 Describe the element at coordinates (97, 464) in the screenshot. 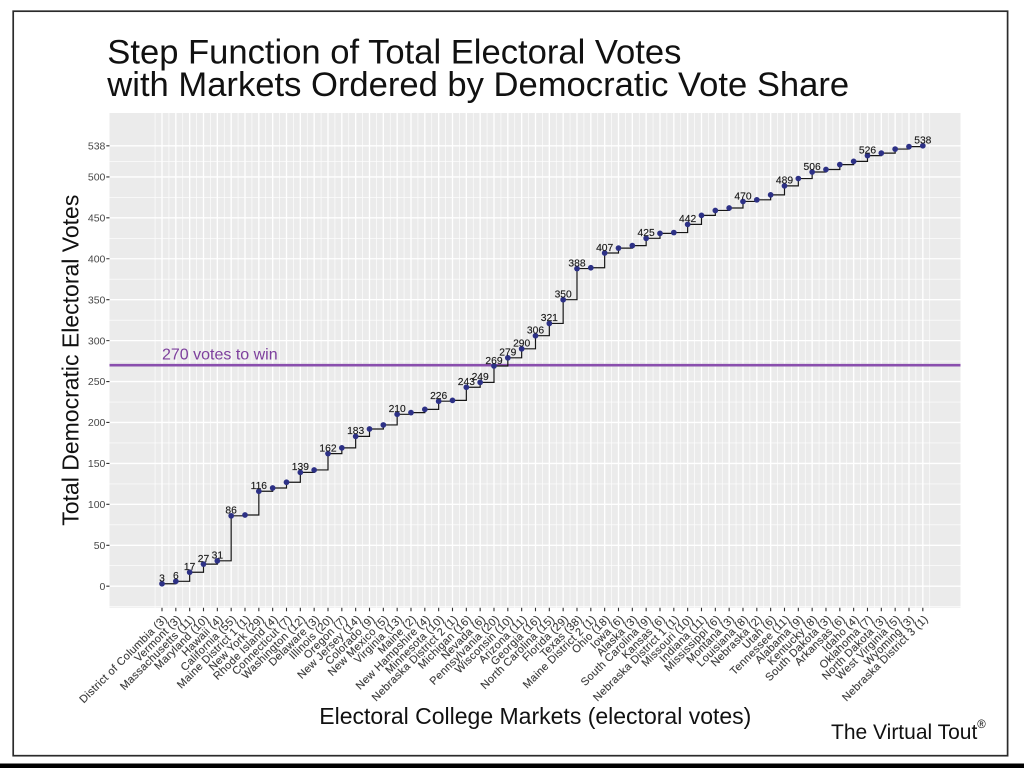

I see `svg-text: 150` at that location.